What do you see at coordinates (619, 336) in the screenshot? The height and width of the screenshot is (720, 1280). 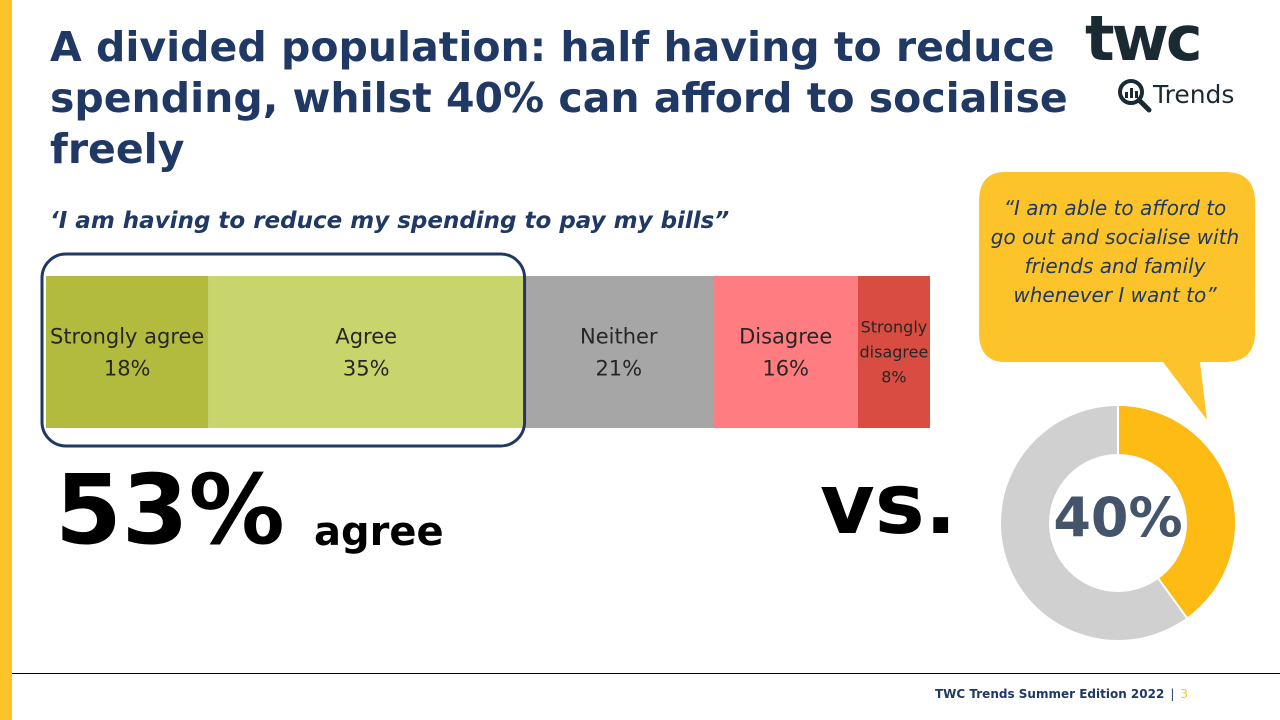 I see `bar-category-label-neither: Neither` at bounding box center [619, 336].